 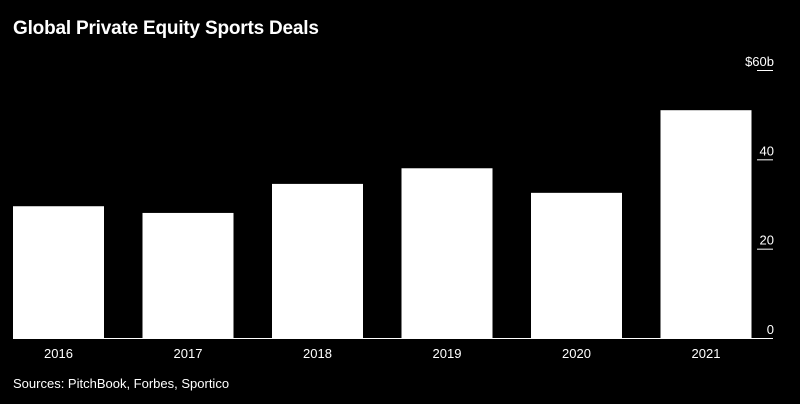 I want to click on bar-2020, so click(x=576, y=265).